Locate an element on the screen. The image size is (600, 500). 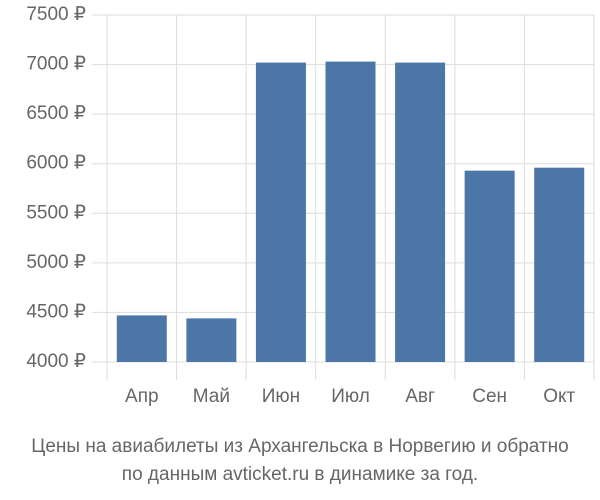
y-tick-label: 6500 ₽ is located at coordinates (56, 113).